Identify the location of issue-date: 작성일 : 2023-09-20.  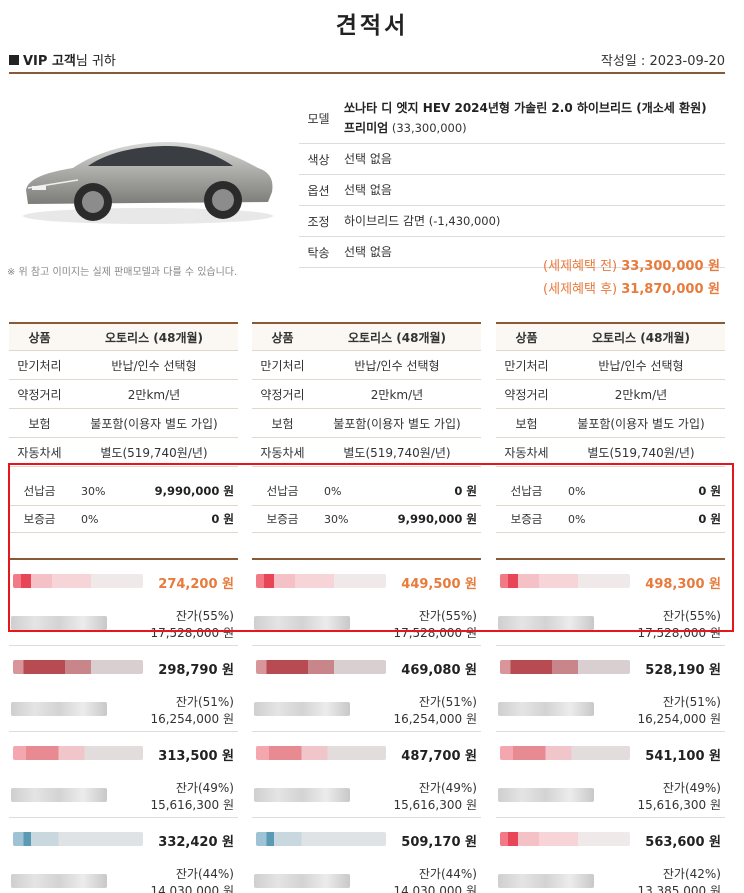
(662, 61).